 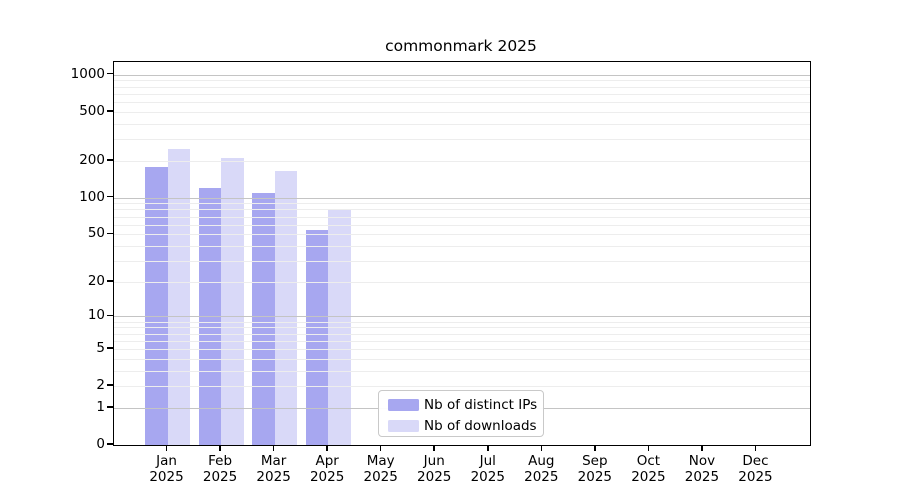 What do you see at coordinates (380, 461) in the screenshot?
I see `x-tick-month: May` at bounding box center [380, 461].